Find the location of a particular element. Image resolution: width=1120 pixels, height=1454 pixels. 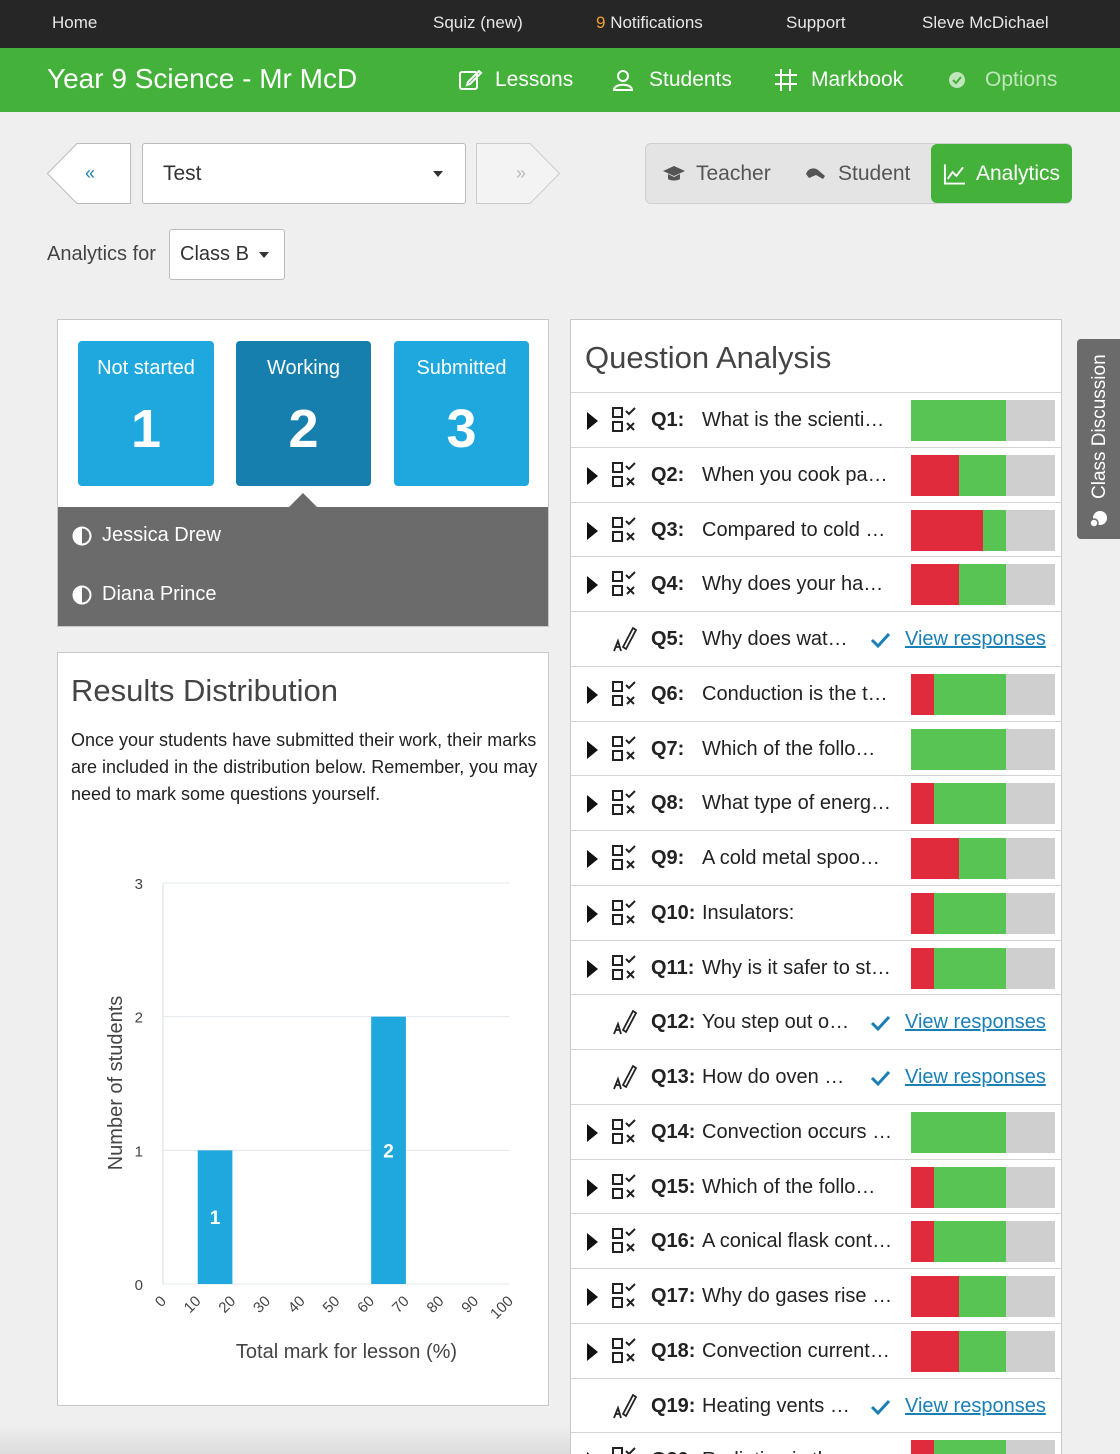

checklist-icon is located at coordinates (624, 748).